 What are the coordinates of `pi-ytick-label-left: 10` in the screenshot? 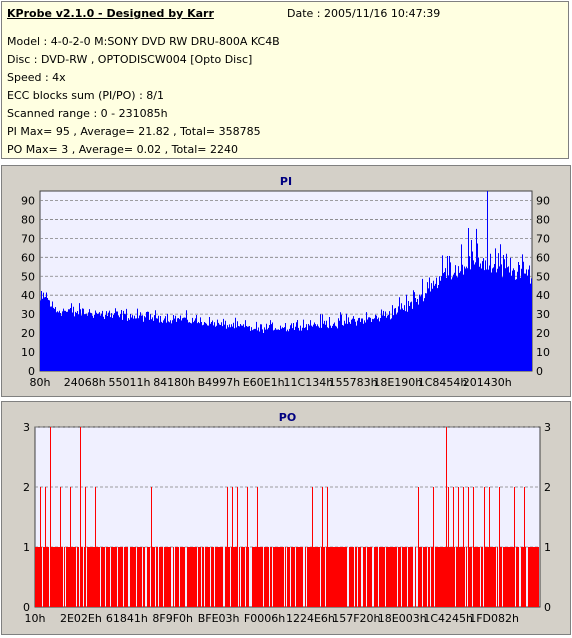 It's located at (28, 352).